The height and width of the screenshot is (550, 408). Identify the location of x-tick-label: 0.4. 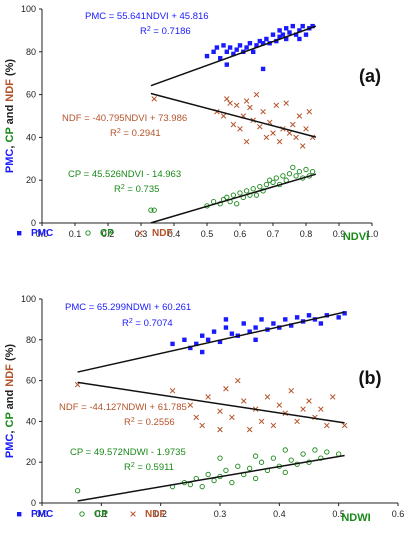
(174, 234).